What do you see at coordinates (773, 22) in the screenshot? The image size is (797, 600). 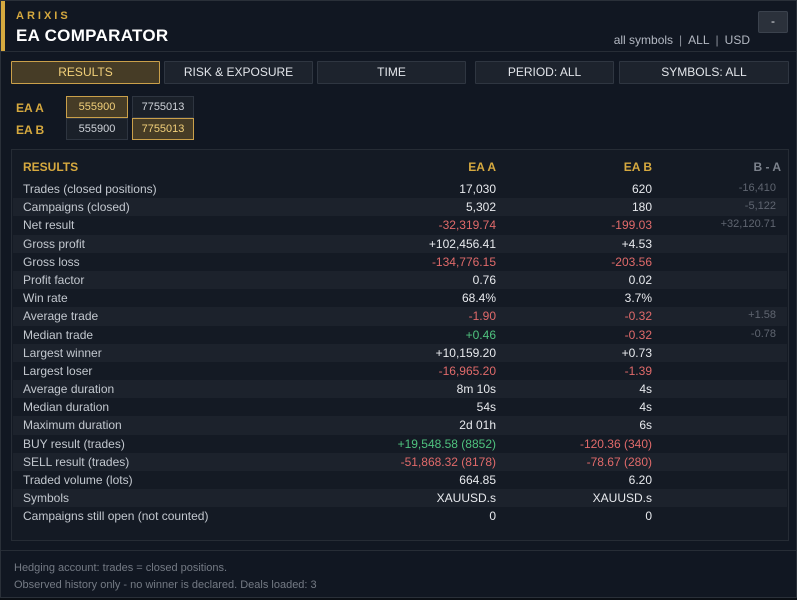 I see `minimize-button: -` at bounding box center [773, 22].